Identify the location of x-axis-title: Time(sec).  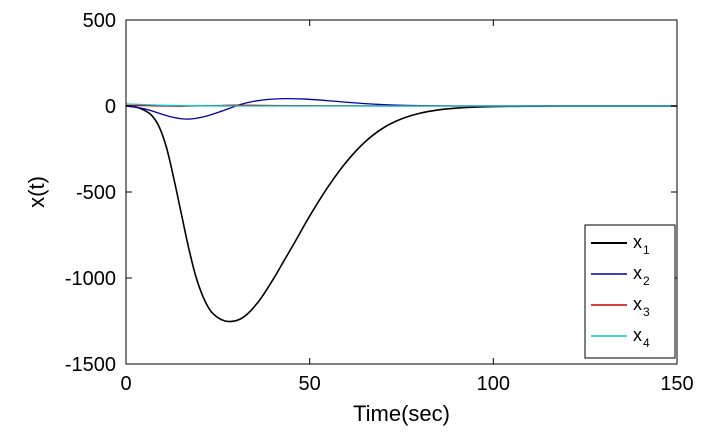
(401, 413).